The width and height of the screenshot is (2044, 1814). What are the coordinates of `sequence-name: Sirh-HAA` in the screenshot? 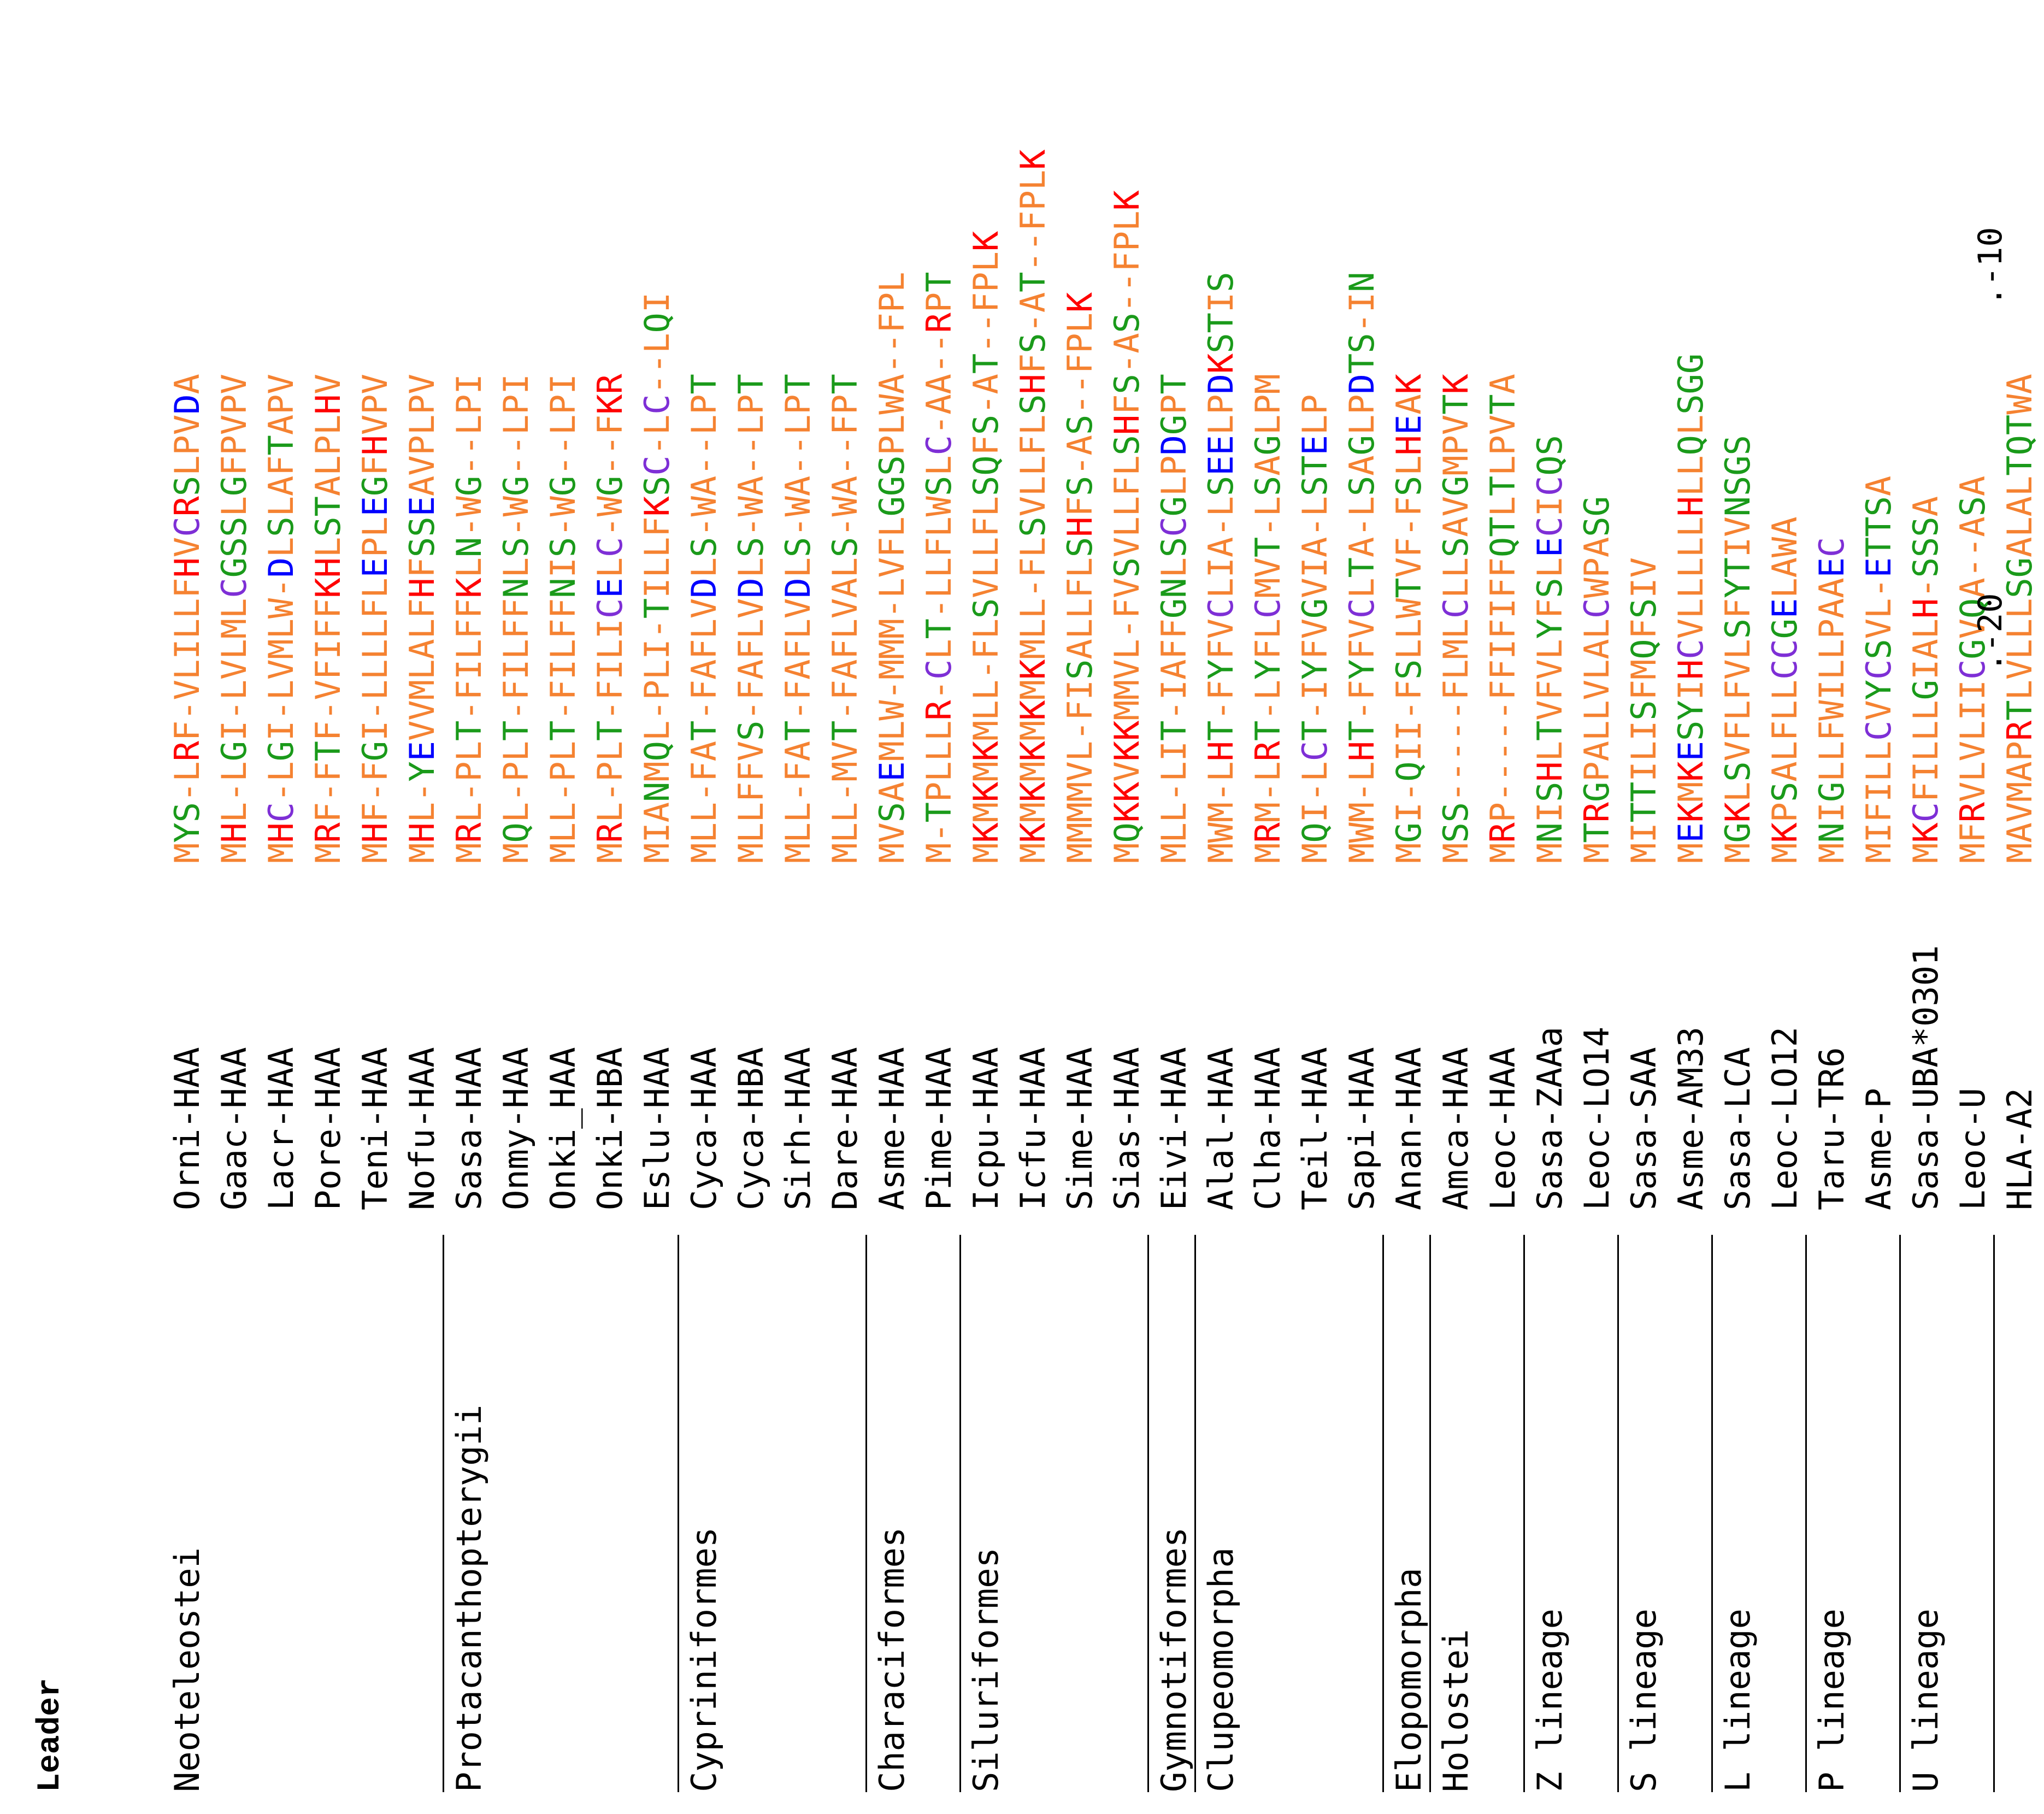 It's located at (798, 1128).